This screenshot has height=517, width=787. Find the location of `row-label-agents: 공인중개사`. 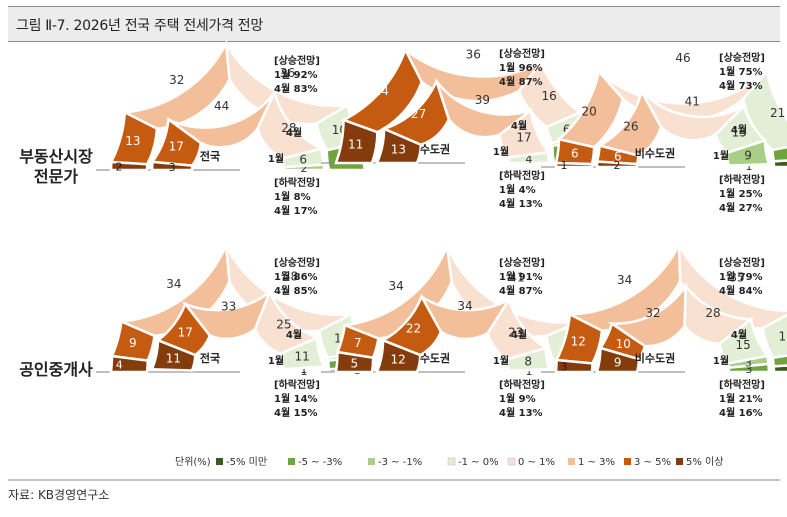

row-label-agents: 공인중개사 is located at coordinates (56, 370).